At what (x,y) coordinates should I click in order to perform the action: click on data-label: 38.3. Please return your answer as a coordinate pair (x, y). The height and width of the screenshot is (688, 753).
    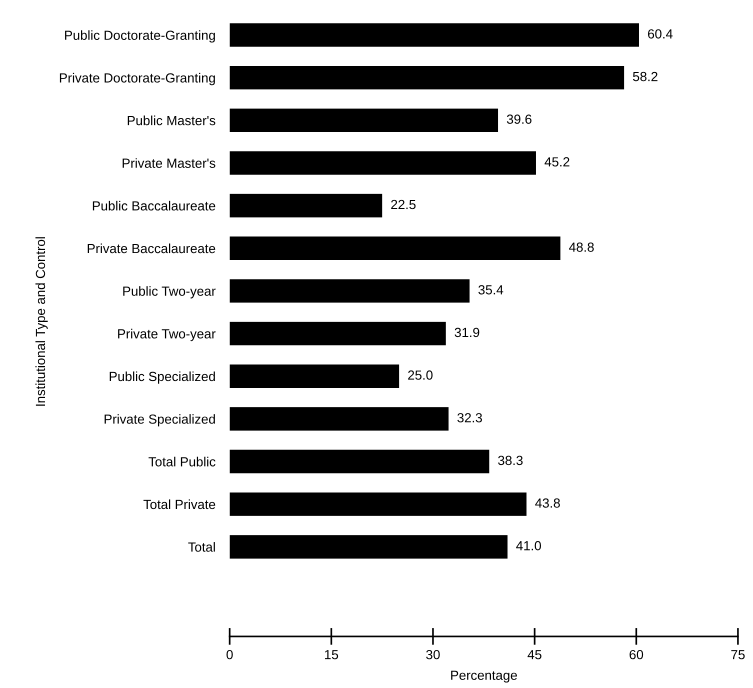
    Looking at the image, I should click on (510, 461).